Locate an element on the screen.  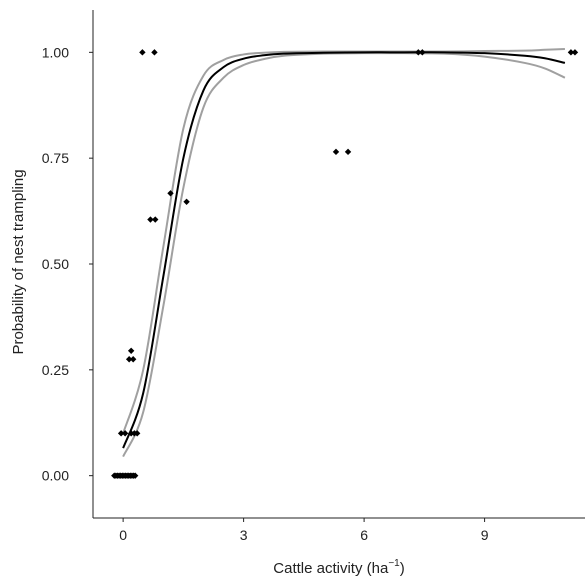
y-axis-title: Probability of nest trampling is located at coordinates (18, 261).